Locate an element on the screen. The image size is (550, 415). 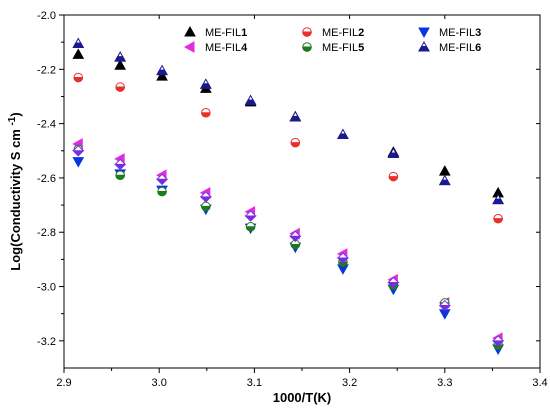
y-tick-label: -3.2 is located at coordinates (46, 342).